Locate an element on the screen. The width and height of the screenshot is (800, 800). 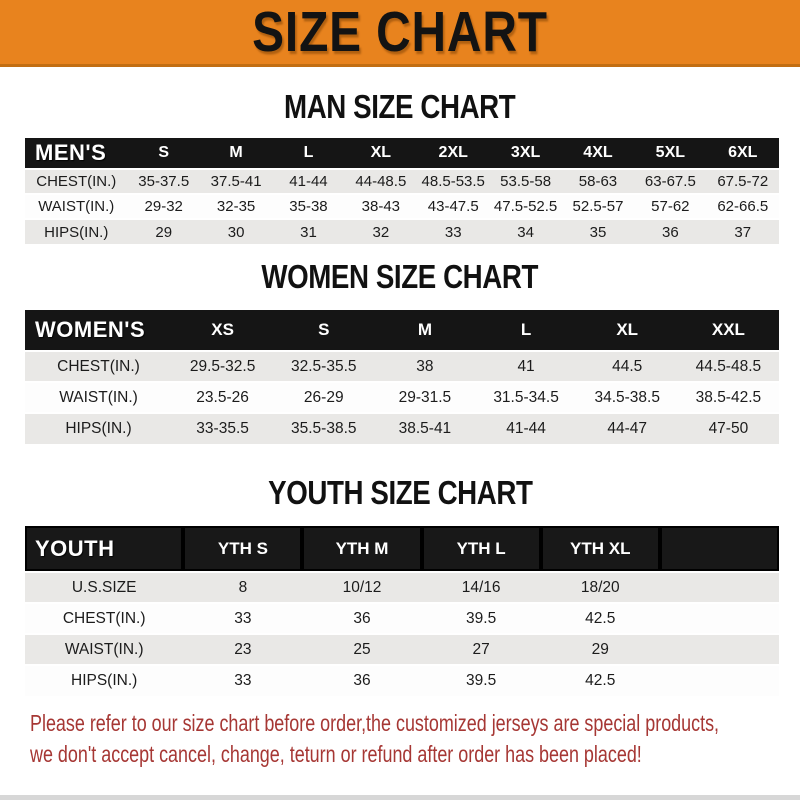
table-header-row: WOMEN'S XS S M L XL XXL is located at coordinates (402, 330).